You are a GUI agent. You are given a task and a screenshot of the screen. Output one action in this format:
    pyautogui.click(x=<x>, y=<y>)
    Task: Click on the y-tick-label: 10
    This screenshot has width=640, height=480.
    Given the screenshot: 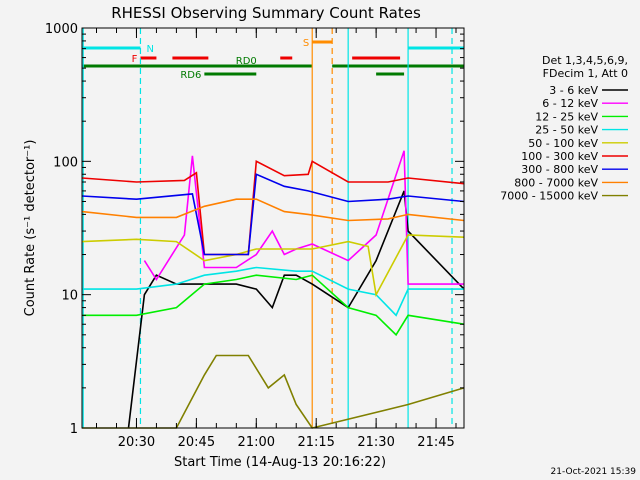 What is the action you would take?
    pyautogui.click(x=69, y=296)
    